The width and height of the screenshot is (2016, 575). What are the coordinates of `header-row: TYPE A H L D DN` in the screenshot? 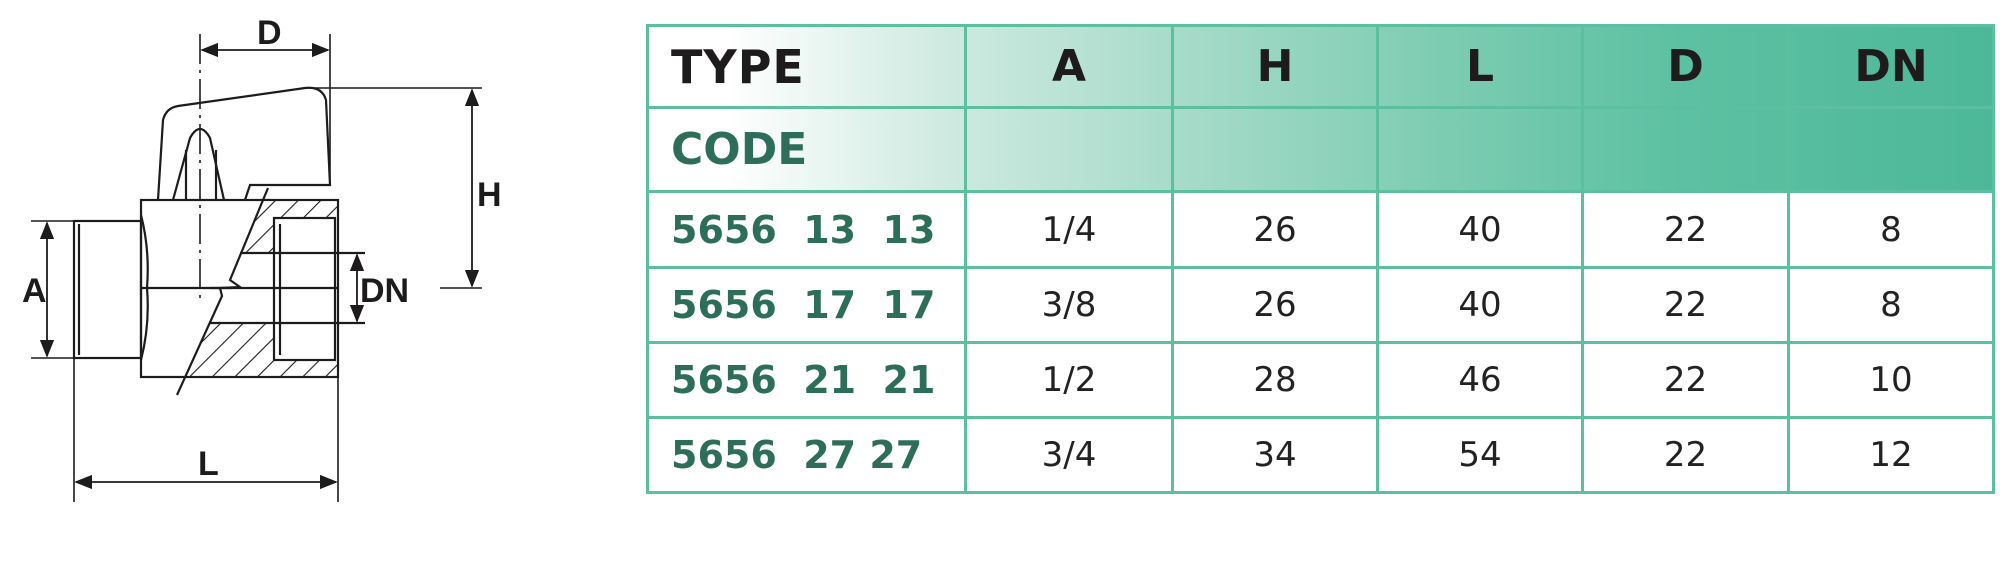 It's located at (1320, 66).